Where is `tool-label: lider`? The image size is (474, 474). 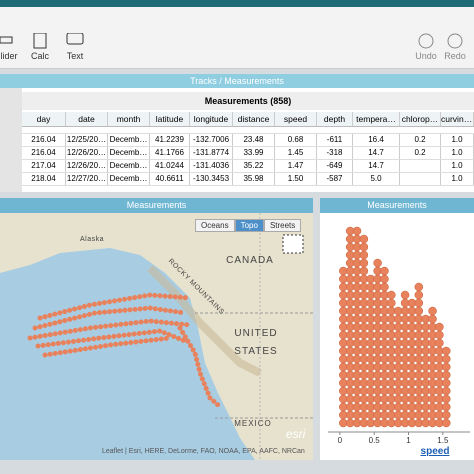
tool-label: lider is located at coordinates (9, 56).